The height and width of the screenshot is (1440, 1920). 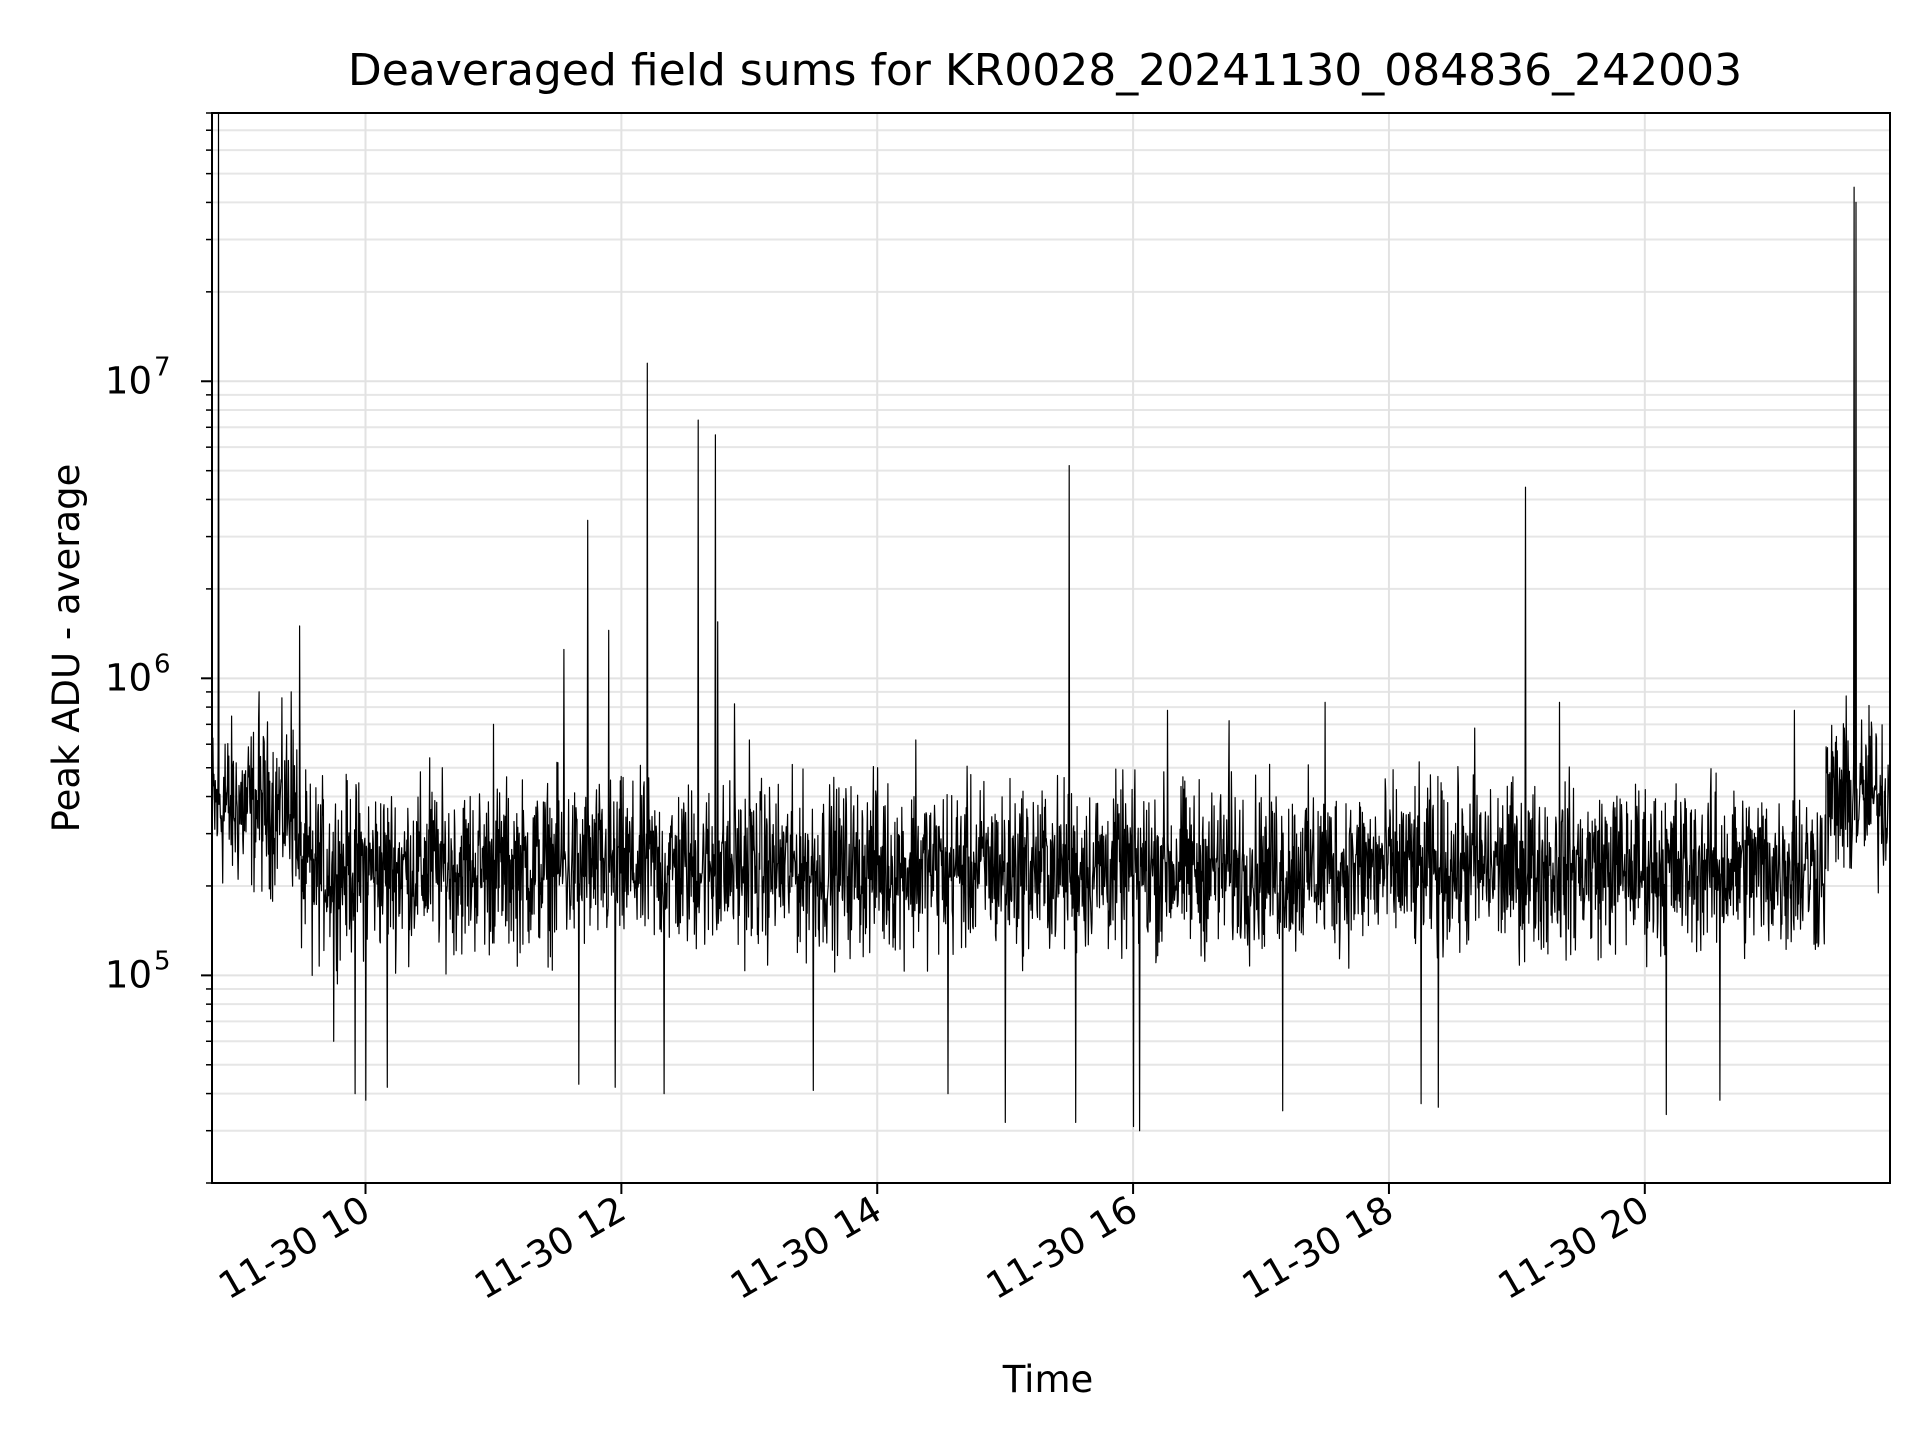 I want to click on x-axis-label: Time, so click(x=1048, y=1379).